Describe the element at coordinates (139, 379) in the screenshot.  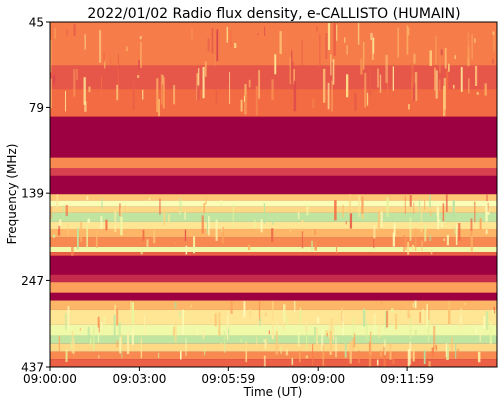
I see `x-tick-label-1: 09:03:00` at that location.